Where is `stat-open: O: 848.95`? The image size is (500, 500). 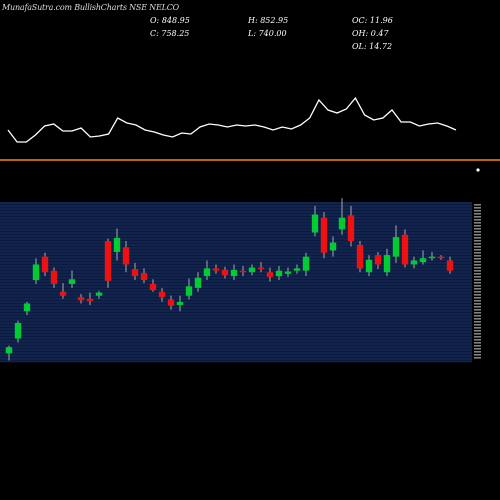
stat-open: O: 848.95 is located at coordinates (170, 20).